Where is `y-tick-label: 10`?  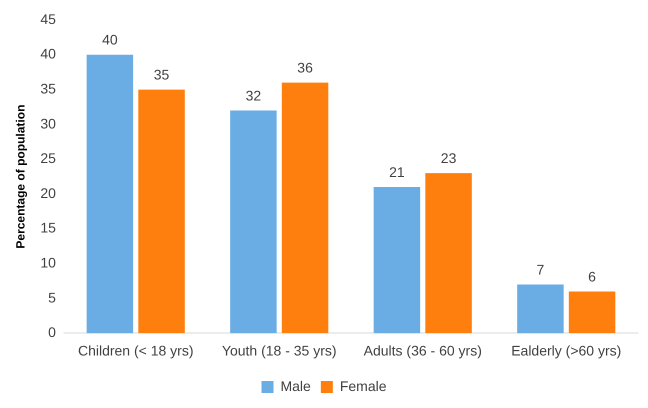
y-tick-label: 10 is located at coordinates (48, 262).